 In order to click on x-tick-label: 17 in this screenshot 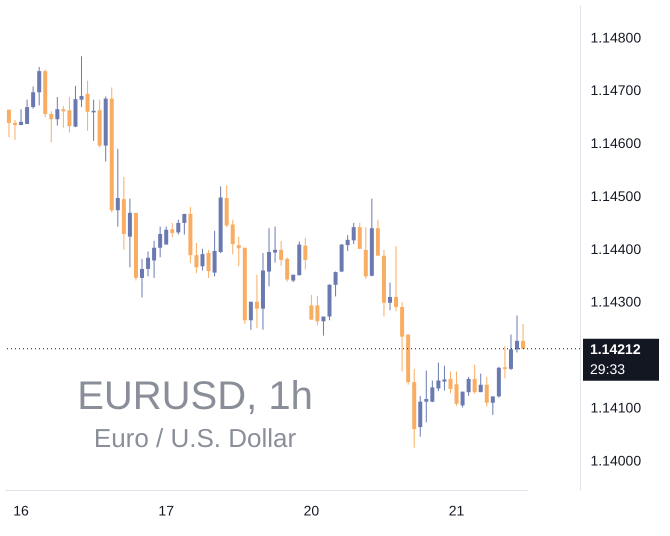, I will do `click(166, 510)`.